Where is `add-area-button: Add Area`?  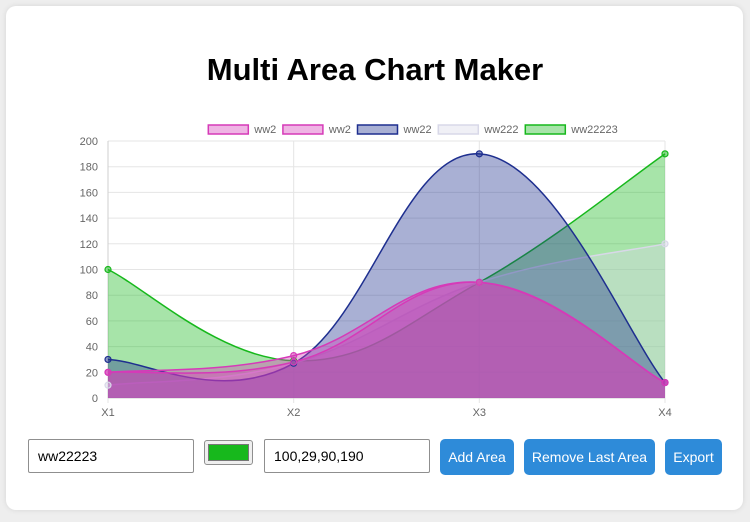
add-area-button: Add Area is located at coordinates (477, 457).